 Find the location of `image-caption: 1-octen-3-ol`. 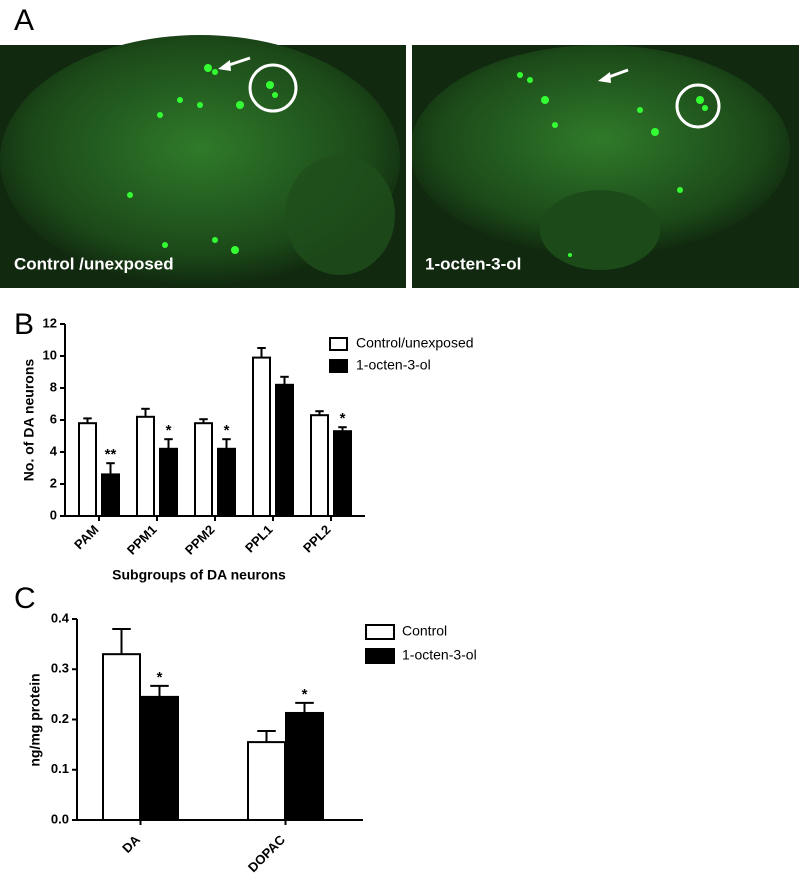

image-caption: 1-octen-3-ol is located at coordinates (473, 263).